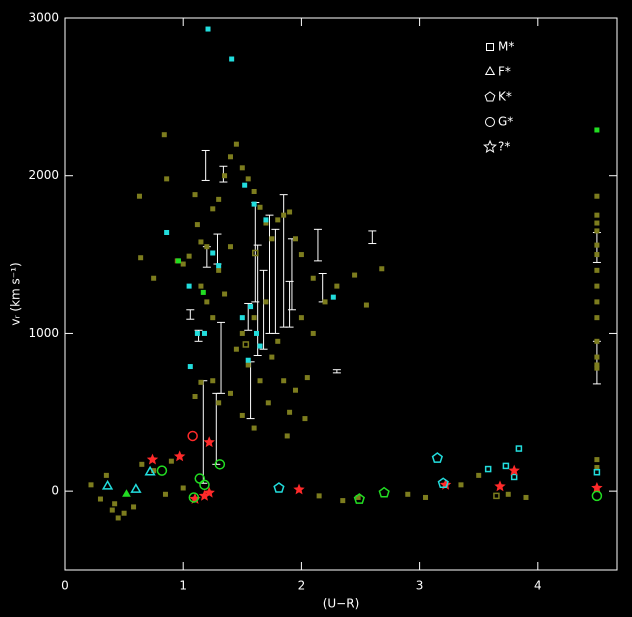  Describe the element at coordinates (538, 586) in the screenshot. I see `x-tick-label: 4` at that location.